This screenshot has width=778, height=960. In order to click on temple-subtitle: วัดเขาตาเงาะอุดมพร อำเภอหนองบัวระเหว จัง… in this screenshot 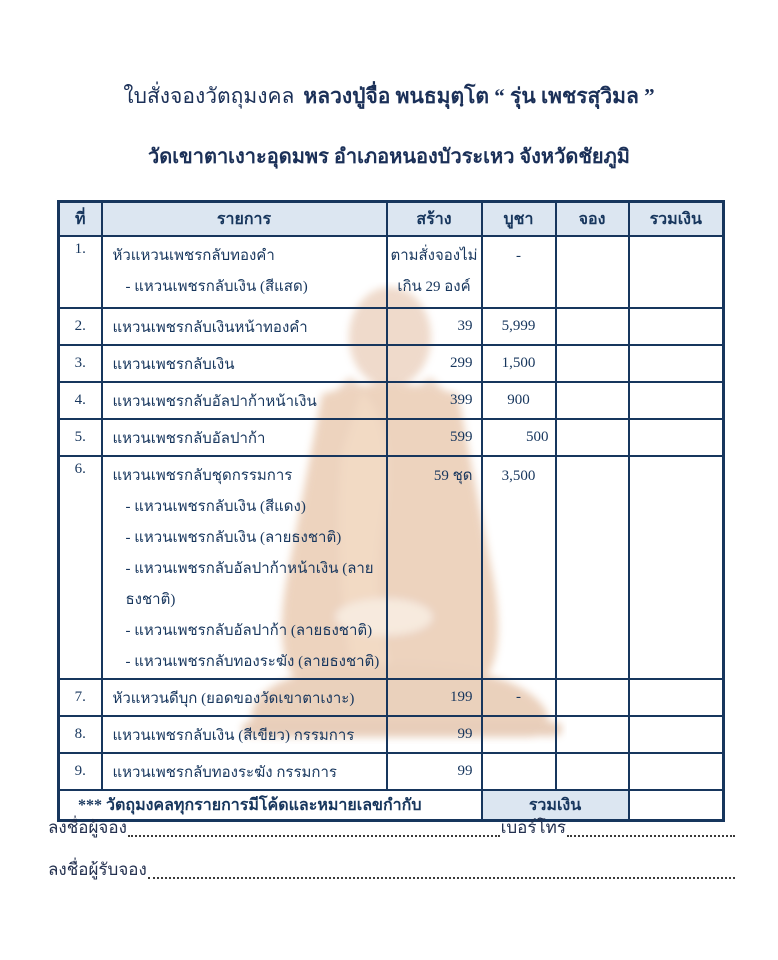, I will do `click(389, 157)`.